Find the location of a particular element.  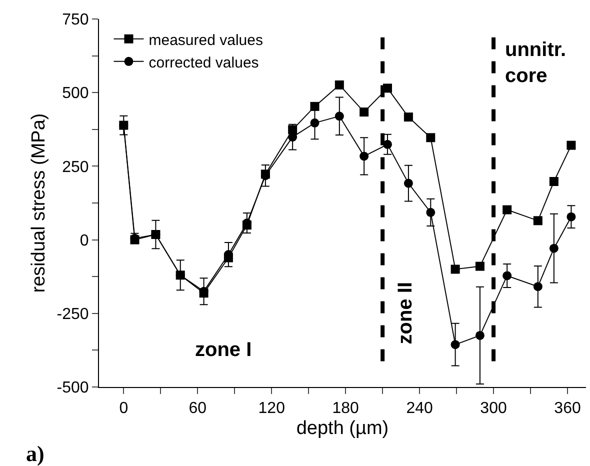

y-axis-title: residual stress (MPa) is located at coordinates (39, 203).